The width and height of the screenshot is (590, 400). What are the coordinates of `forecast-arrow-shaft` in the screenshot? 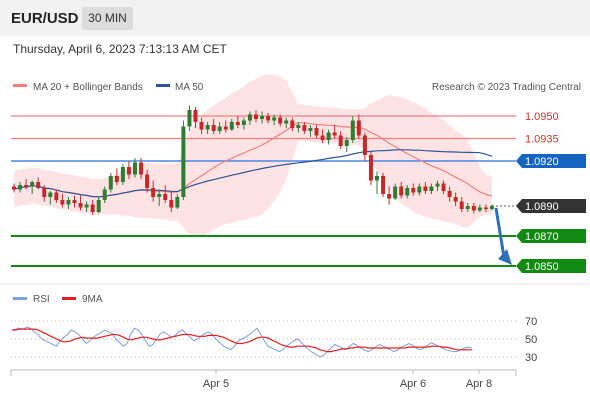 It's located at (500, 232).